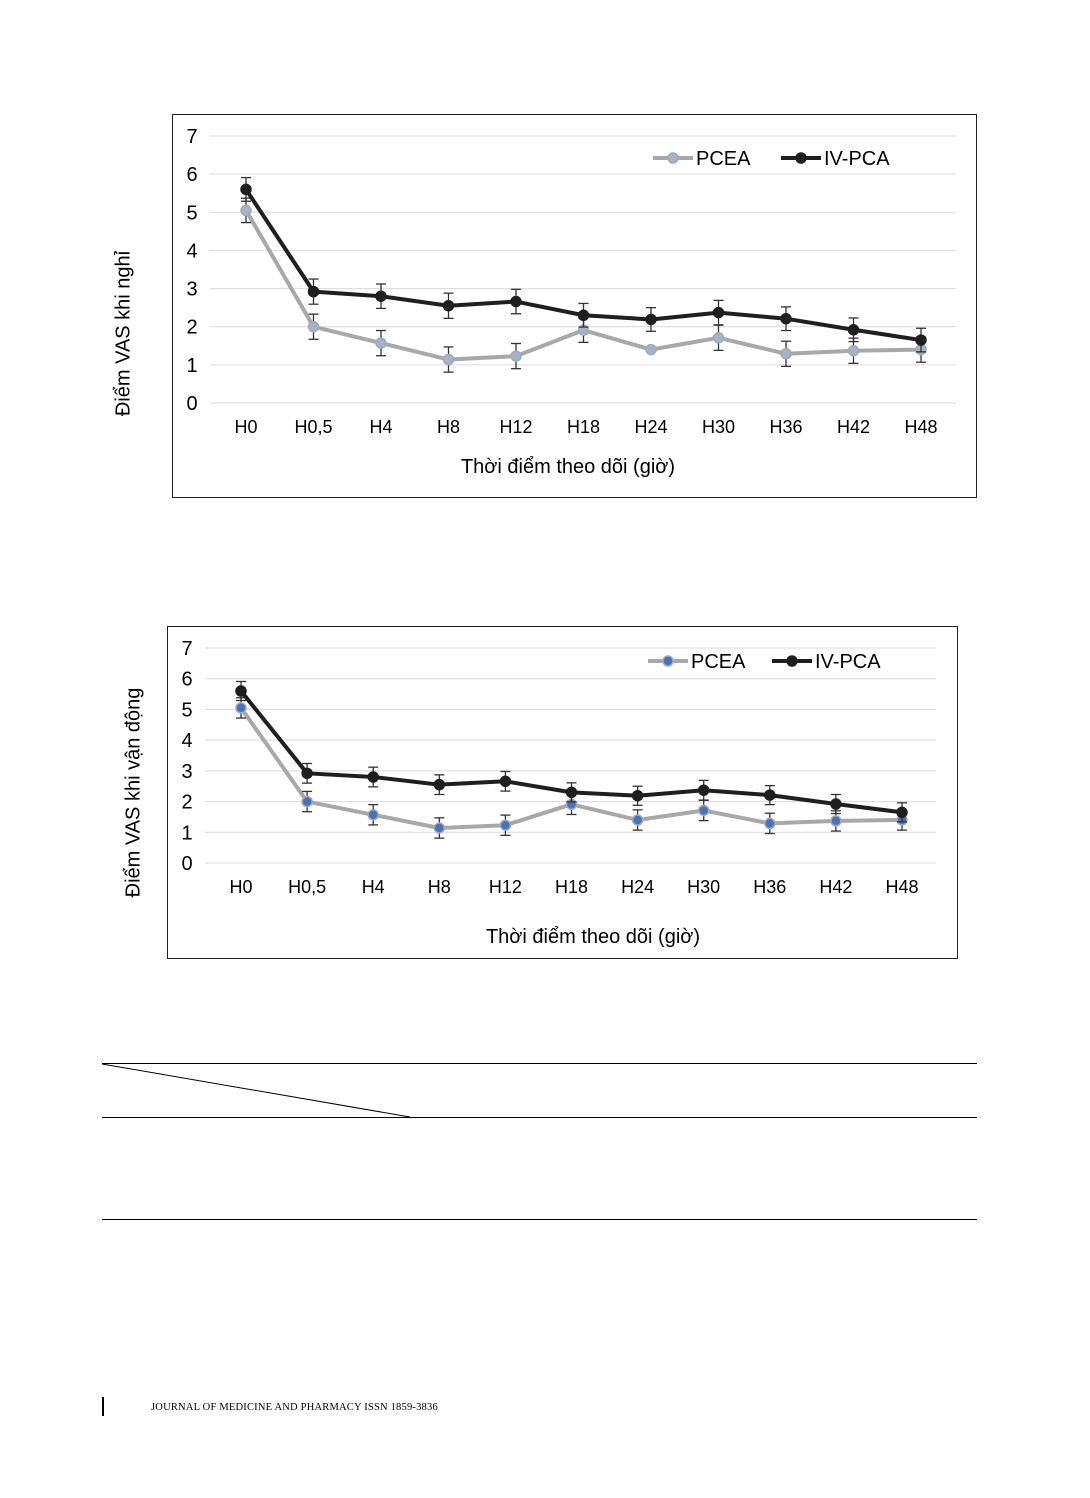 The height and width of the screenshot is (1498, 1090). I want to click on footer-bar, so click(103, 1406).